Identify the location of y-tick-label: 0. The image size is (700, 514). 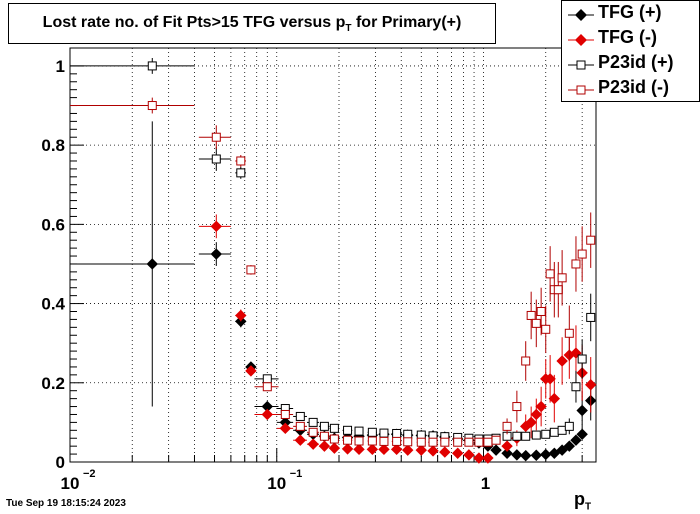
(60, 462).